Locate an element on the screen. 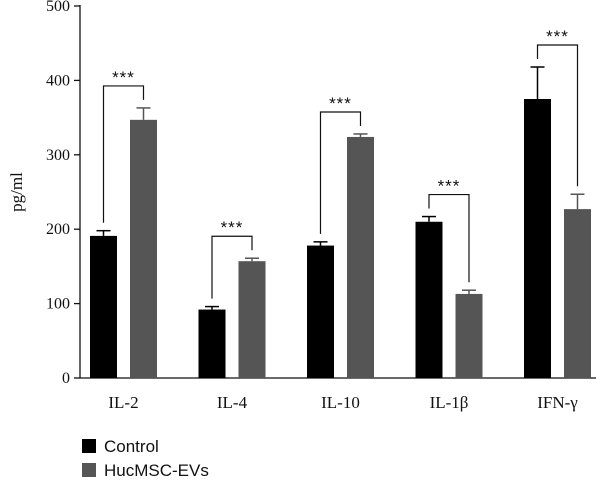  y-tick-label: 0 is located at coordinates (66, 378).